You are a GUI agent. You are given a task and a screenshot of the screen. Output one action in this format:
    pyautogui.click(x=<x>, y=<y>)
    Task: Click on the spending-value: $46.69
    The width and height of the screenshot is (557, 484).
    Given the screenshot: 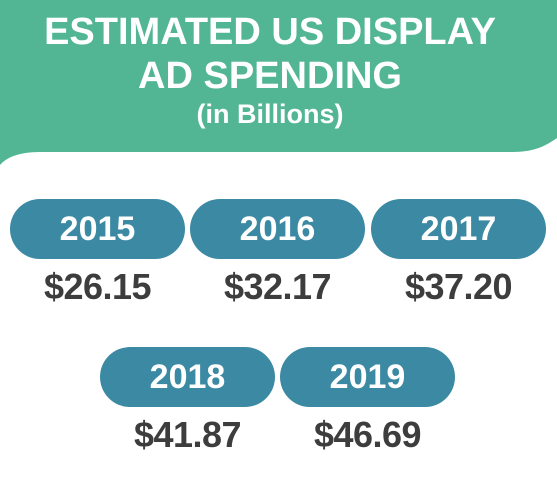 What is the action you would take?
    pyautogui.click(x=367, y=434)
    